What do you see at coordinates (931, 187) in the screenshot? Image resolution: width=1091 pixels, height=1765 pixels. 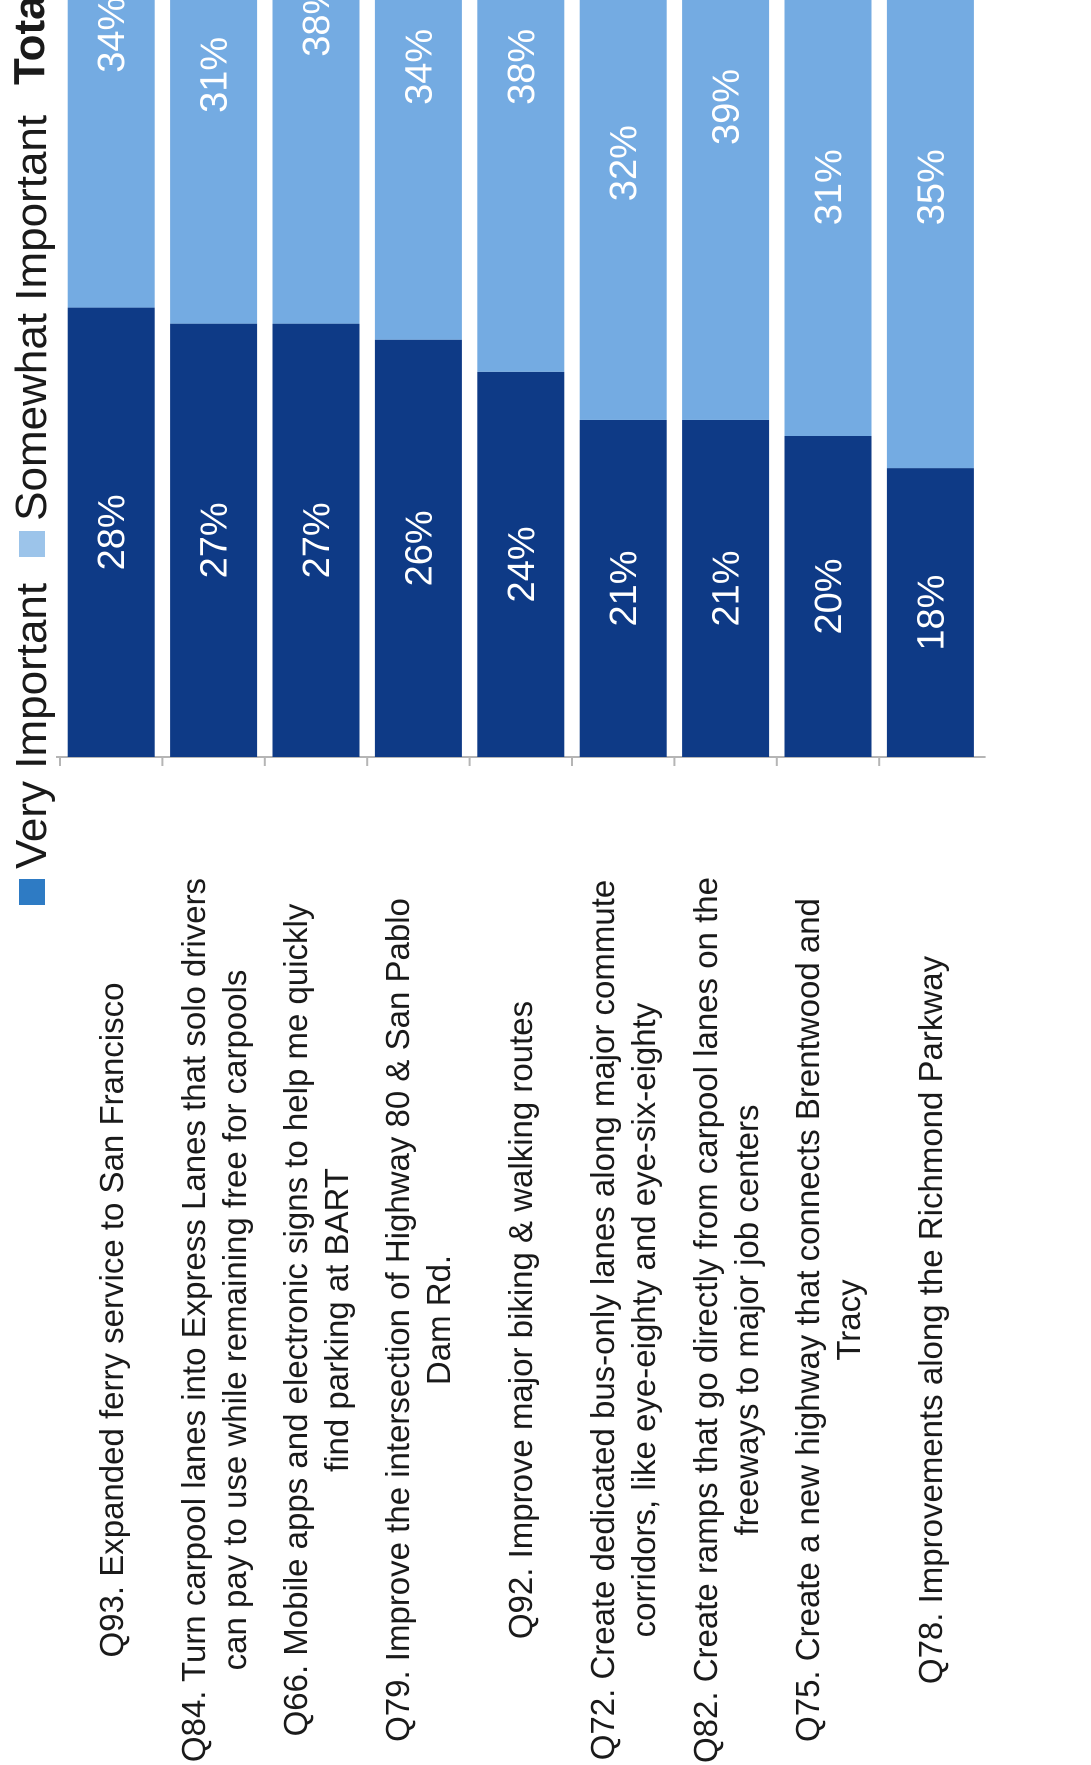 I see `data-label-somewhat-important: 35%` at bounding box center [931, 187].